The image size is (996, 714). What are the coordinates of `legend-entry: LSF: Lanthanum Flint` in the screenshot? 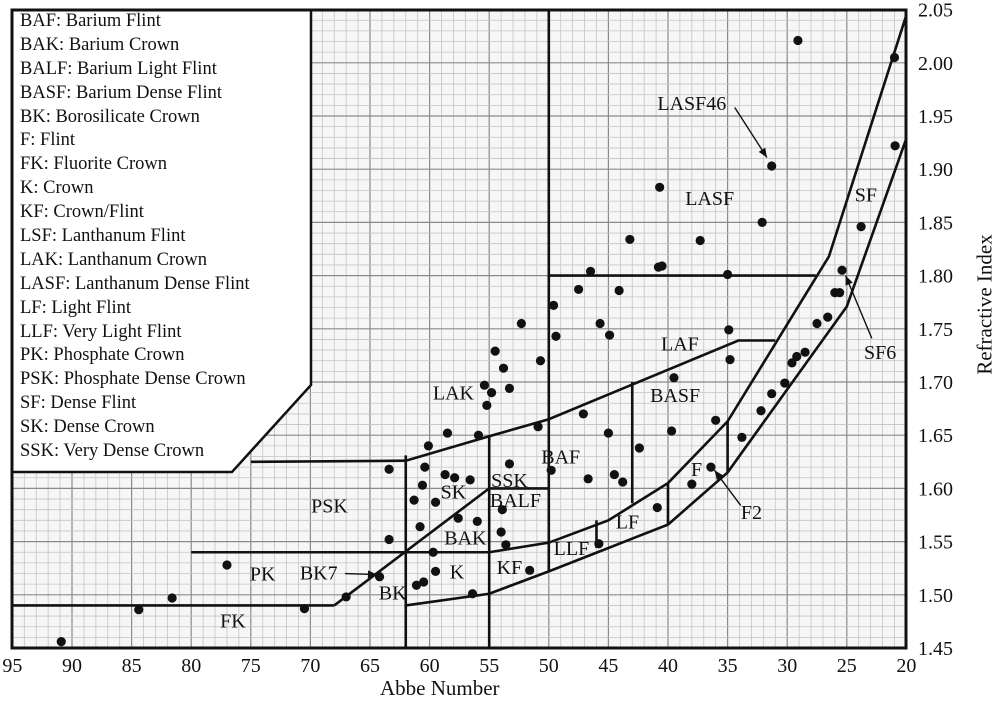 It's located at (103, 236).